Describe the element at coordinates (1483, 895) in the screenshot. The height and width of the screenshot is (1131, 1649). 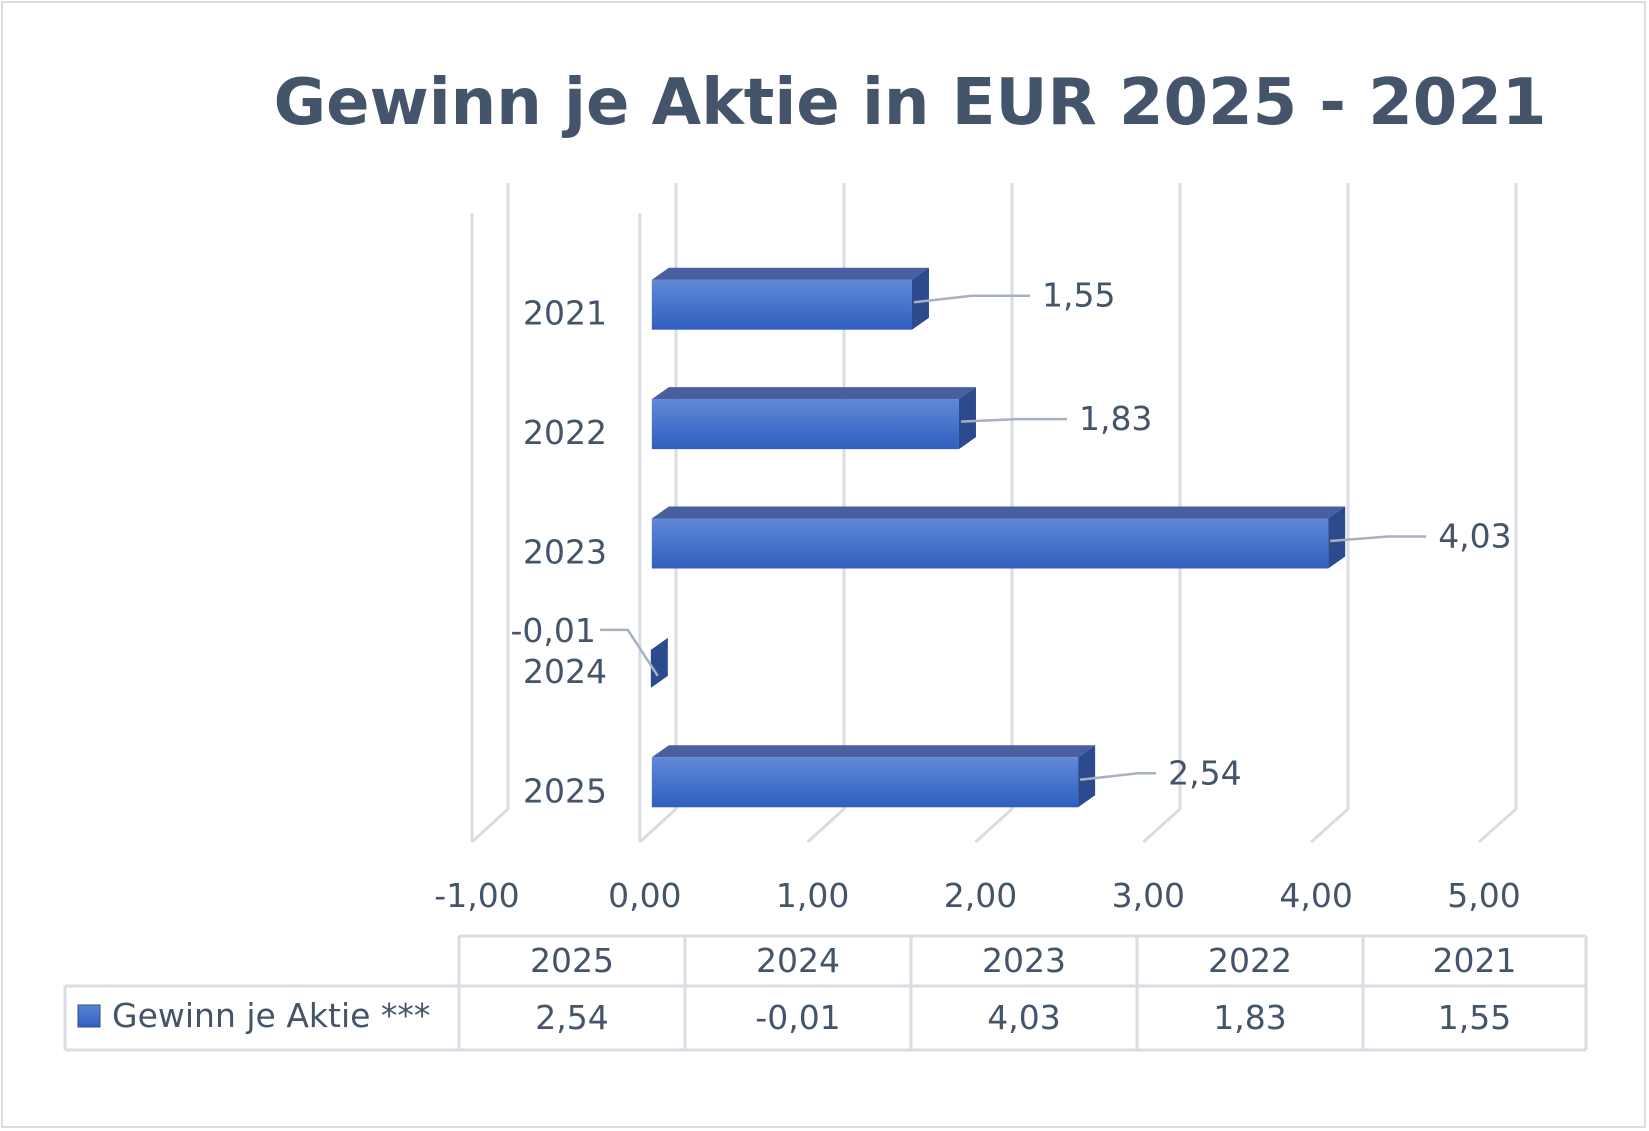
I see `x-tick-label: 5,00` at that location.